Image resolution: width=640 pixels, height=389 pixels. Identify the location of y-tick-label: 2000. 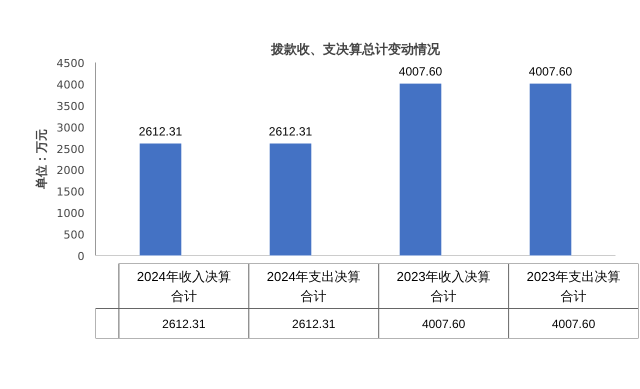
(70, 171).